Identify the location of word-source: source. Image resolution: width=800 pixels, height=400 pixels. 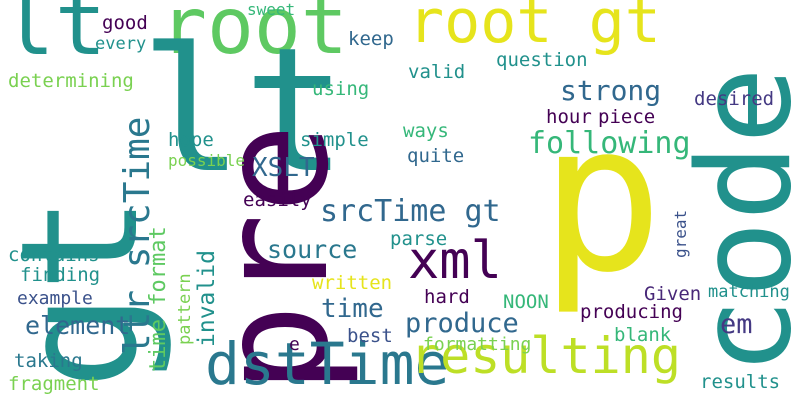
(312, 249).